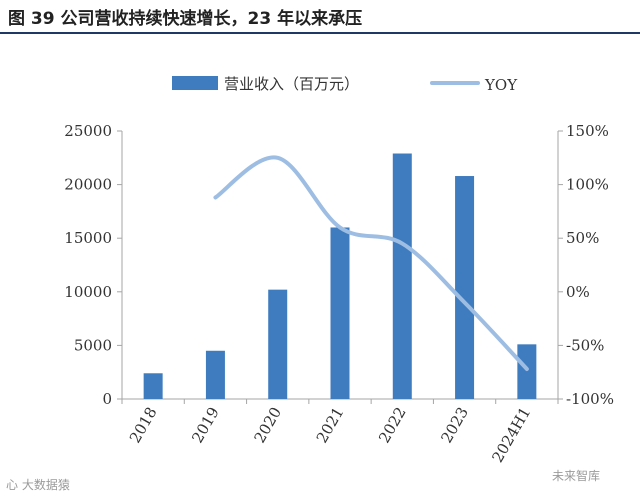  What do you see at coordinates (278, 344) in the screenshot?
I see `bar-2020` at bounding box center [278, 344].